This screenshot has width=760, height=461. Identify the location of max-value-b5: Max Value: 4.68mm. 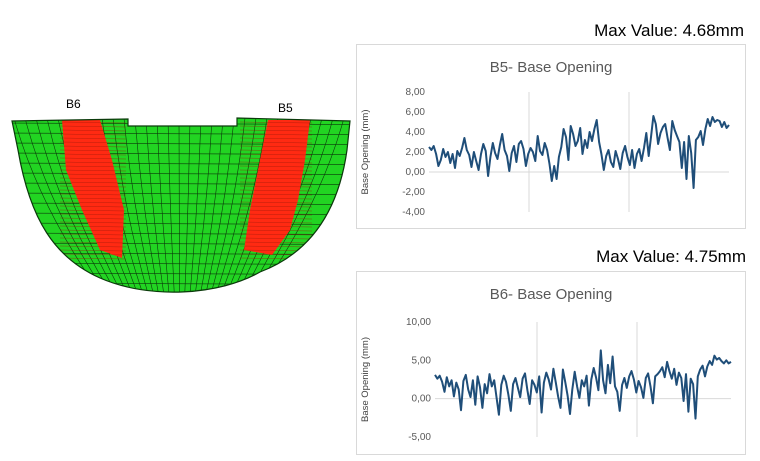
(669, 30).